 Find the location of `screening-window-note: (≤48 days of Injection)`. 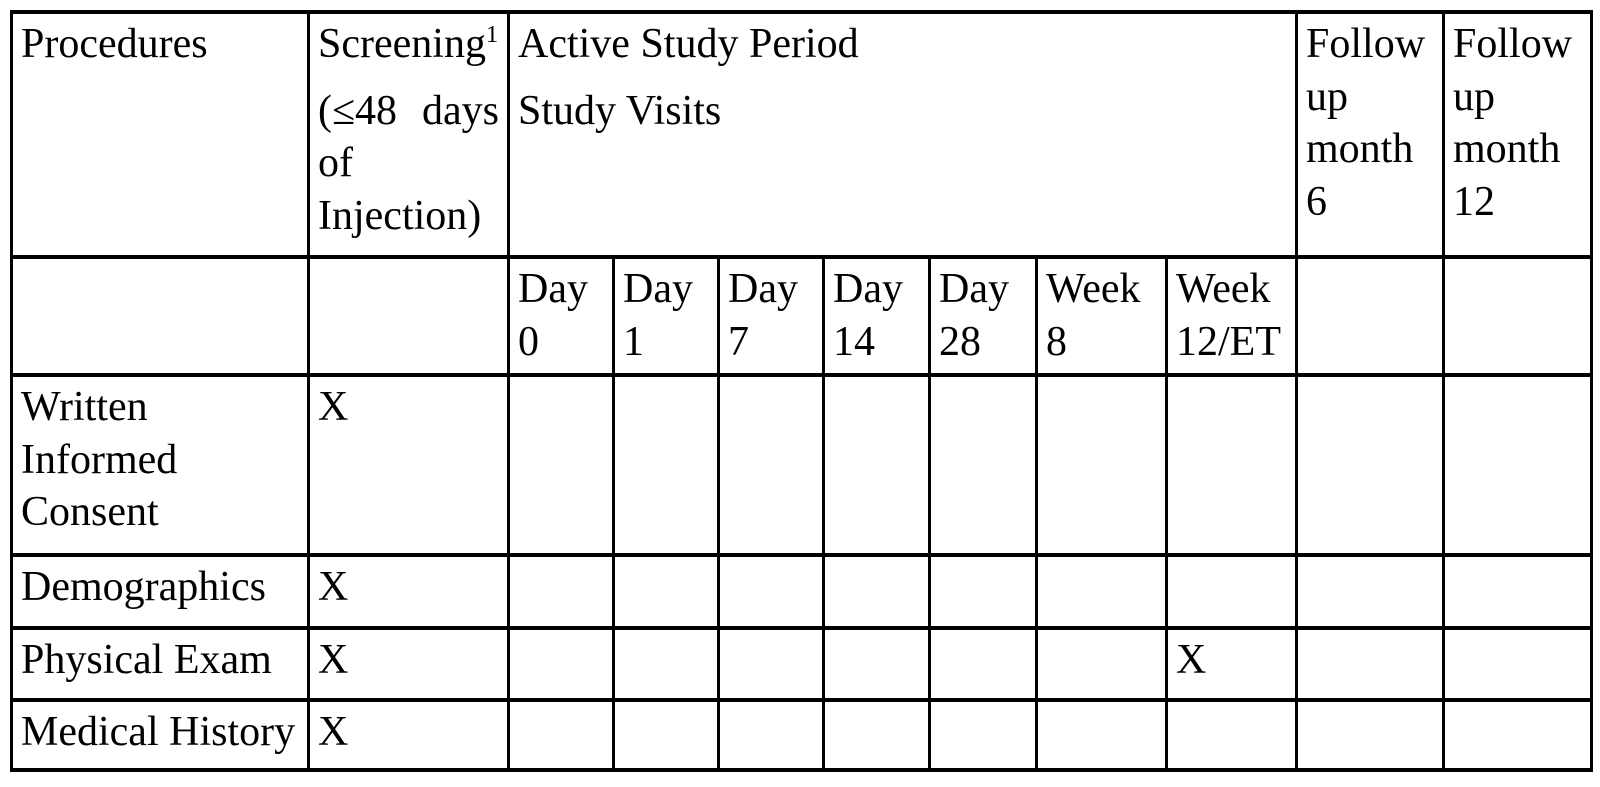

screening-window-note: (≤48 days of Injection) is located at coordinates (408, 163).